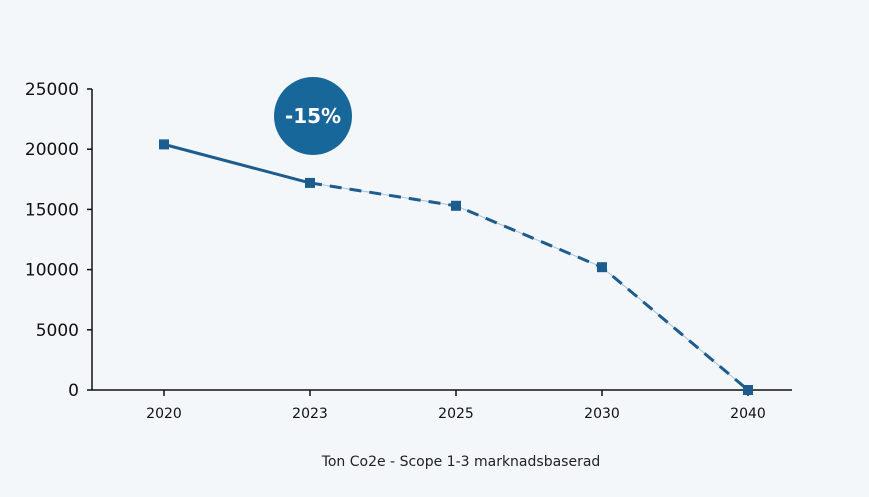  Describe the element at coordinates (310, 182) in the screenshot. I see `data-point-2023` at that location.